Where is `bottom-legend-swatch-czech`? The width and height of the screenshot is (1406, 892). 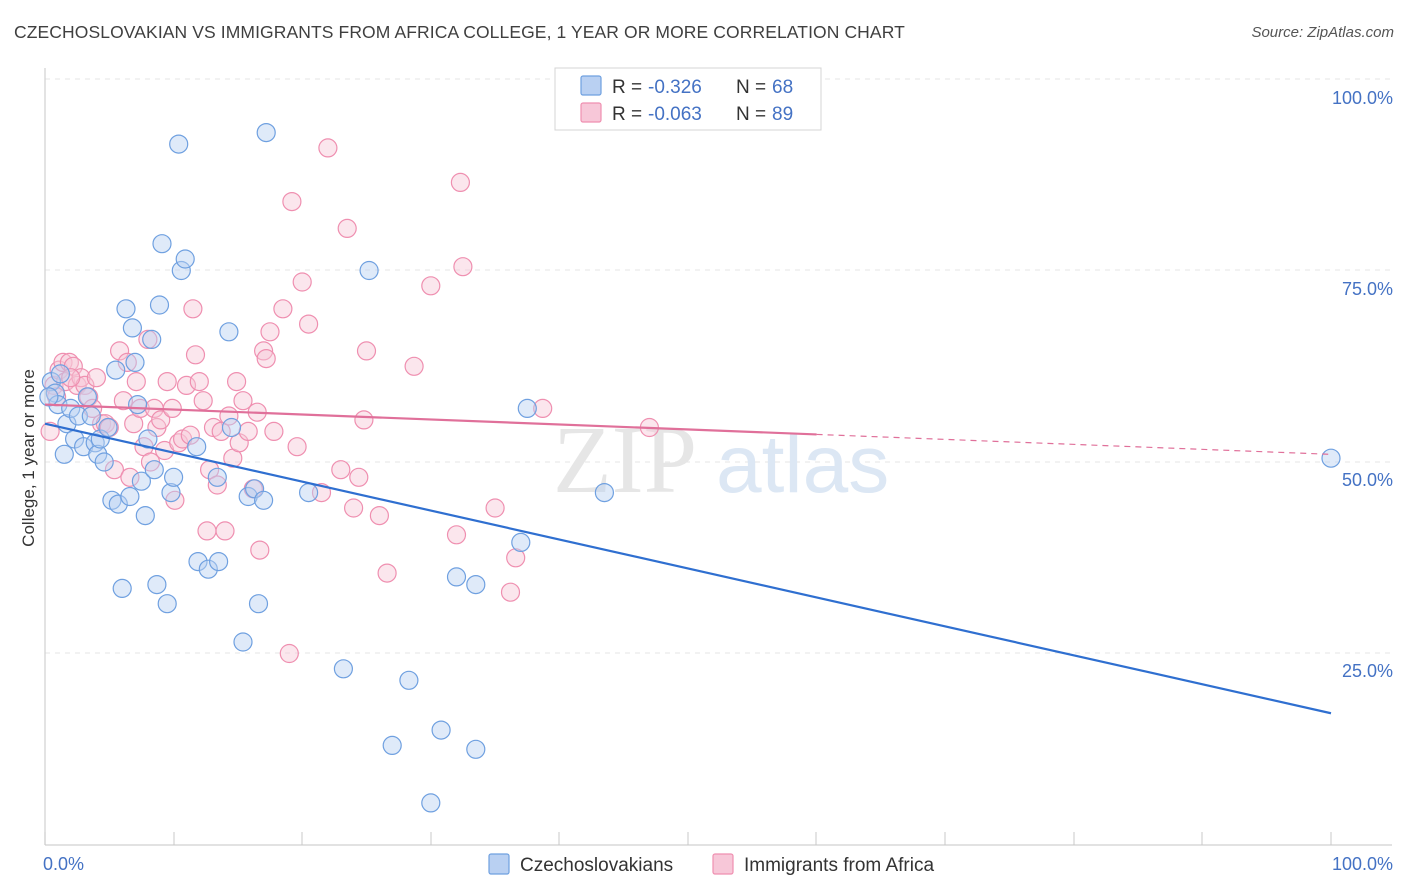 bottom-legend-swatch-czech is located at coordinates (499, 864).